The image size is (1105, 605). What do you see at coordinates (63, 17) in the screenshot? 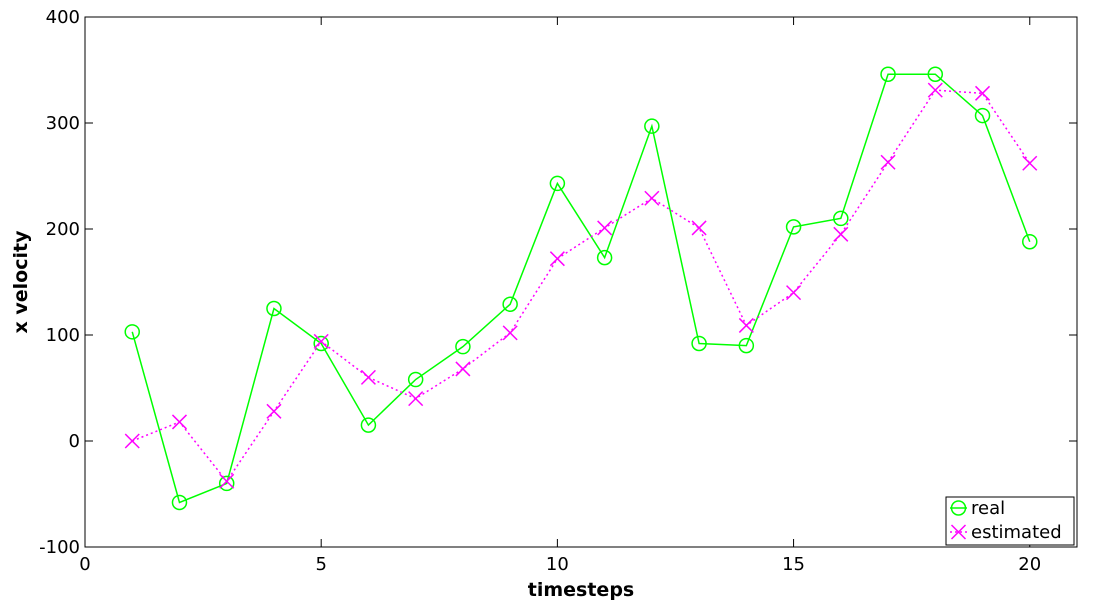
I see `y-tick-label: 400` at bounding box center [63, 17].